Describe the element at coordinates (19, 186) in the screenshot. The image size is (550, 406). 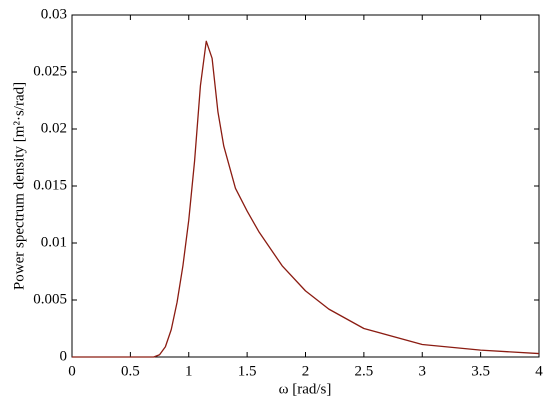
I see `y-axis-label: Power spectrum density [m²·s/rad]` at that location.